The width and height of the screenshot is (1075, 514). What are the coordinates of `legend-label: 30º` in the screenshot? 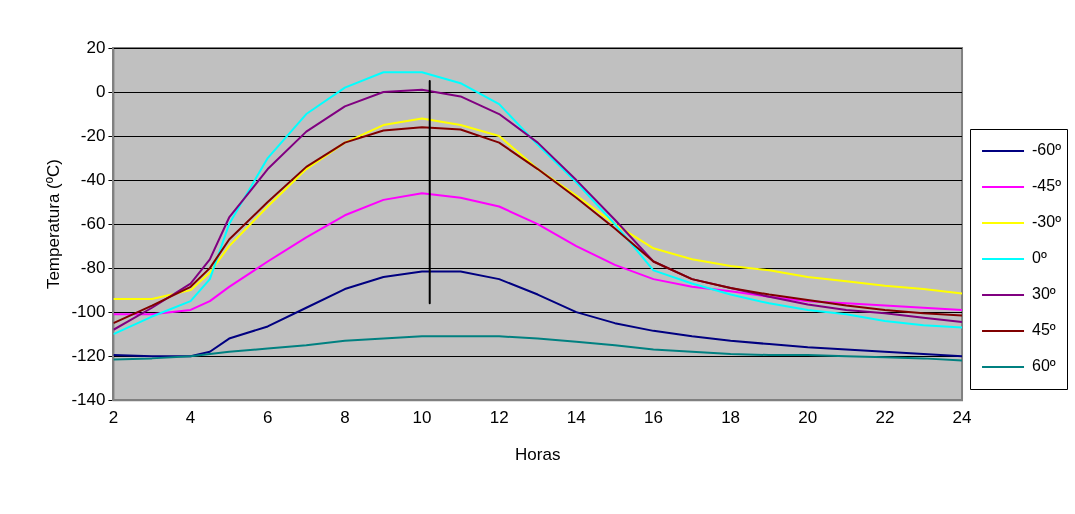 It's located at (1044, 294).